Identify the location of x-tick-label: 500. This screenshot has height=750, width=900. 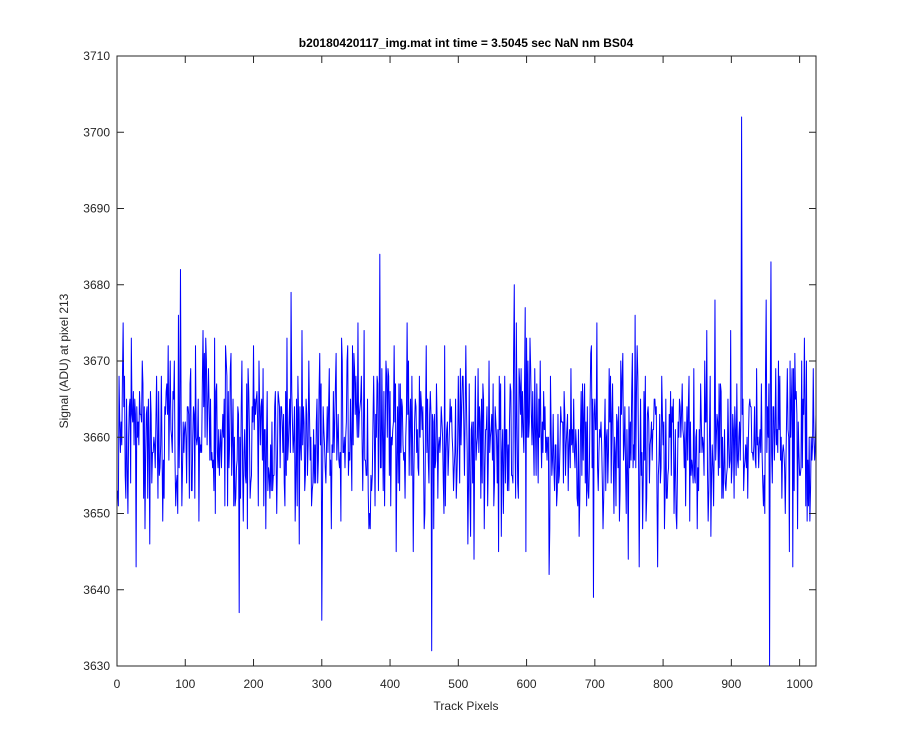
(458, 684).